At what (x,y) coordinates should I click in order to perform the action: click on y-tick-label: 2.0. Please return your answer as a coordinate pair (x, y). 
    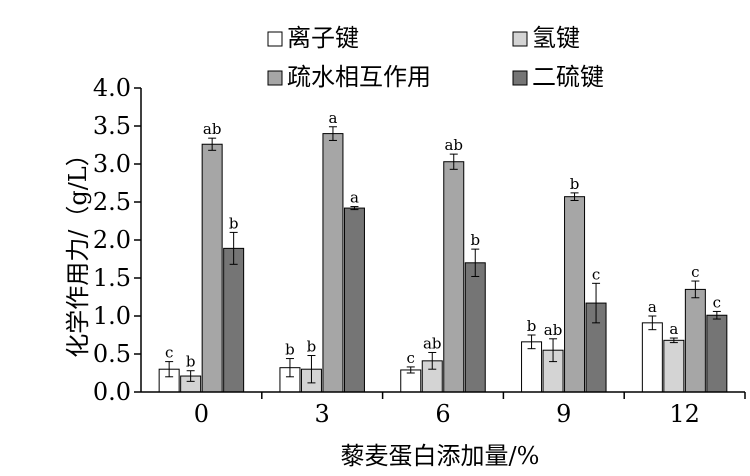
    Looking at the image, I should click on (112, 240).